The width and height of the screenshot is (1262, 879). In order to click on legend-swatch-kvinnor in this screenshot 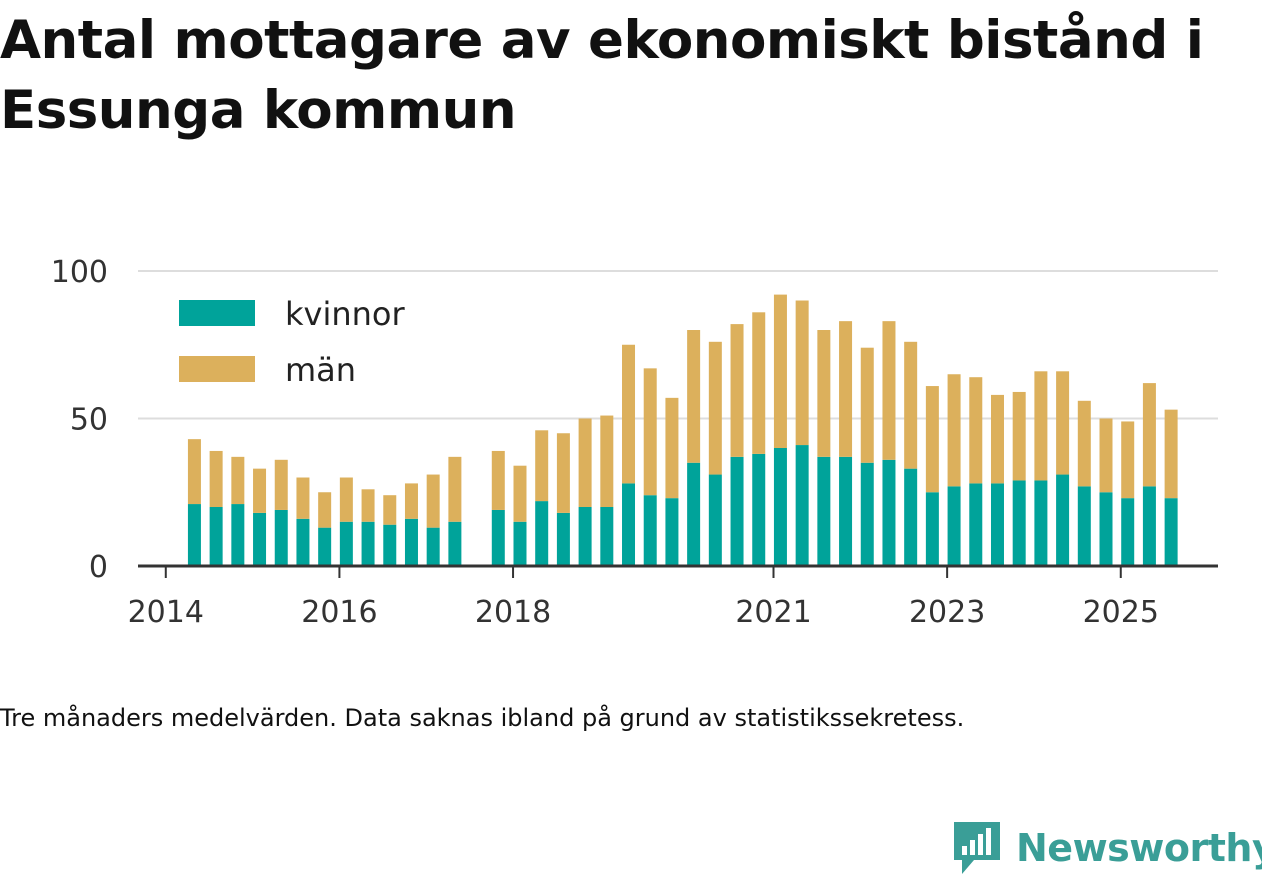, I will do `click(217, 313)`.